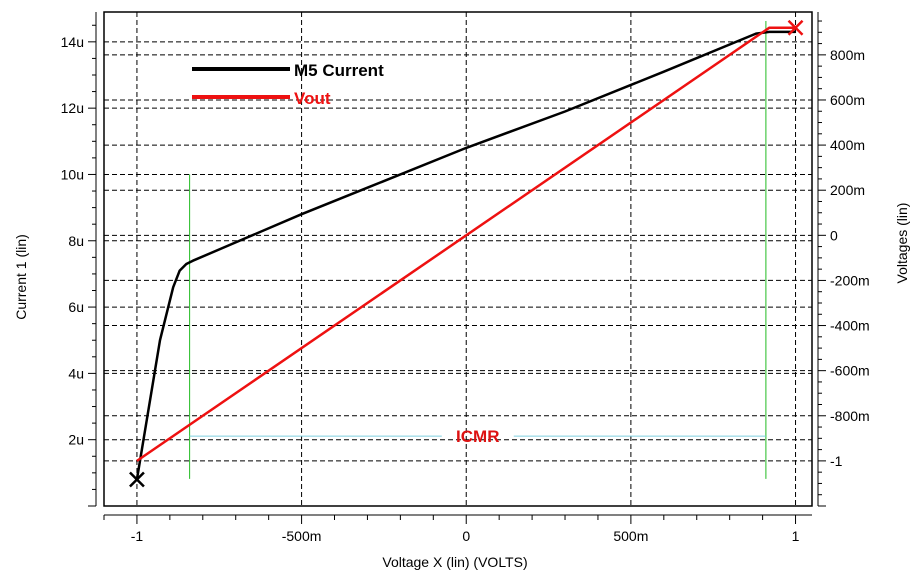  I want to click on y-right-tick-label: 600m, so click(847, 100).